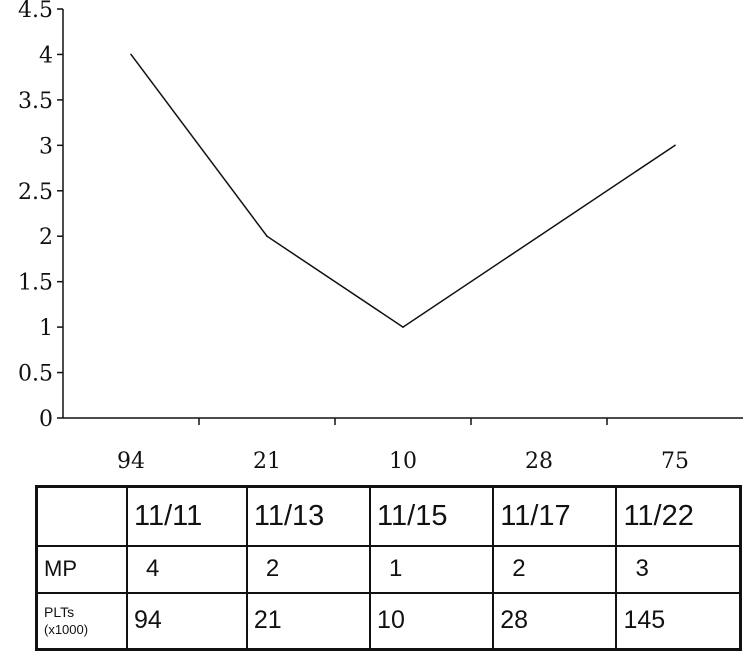 The image size is (750, 655). I want to click on y-tick-label: 0.5, so click(35, 374).